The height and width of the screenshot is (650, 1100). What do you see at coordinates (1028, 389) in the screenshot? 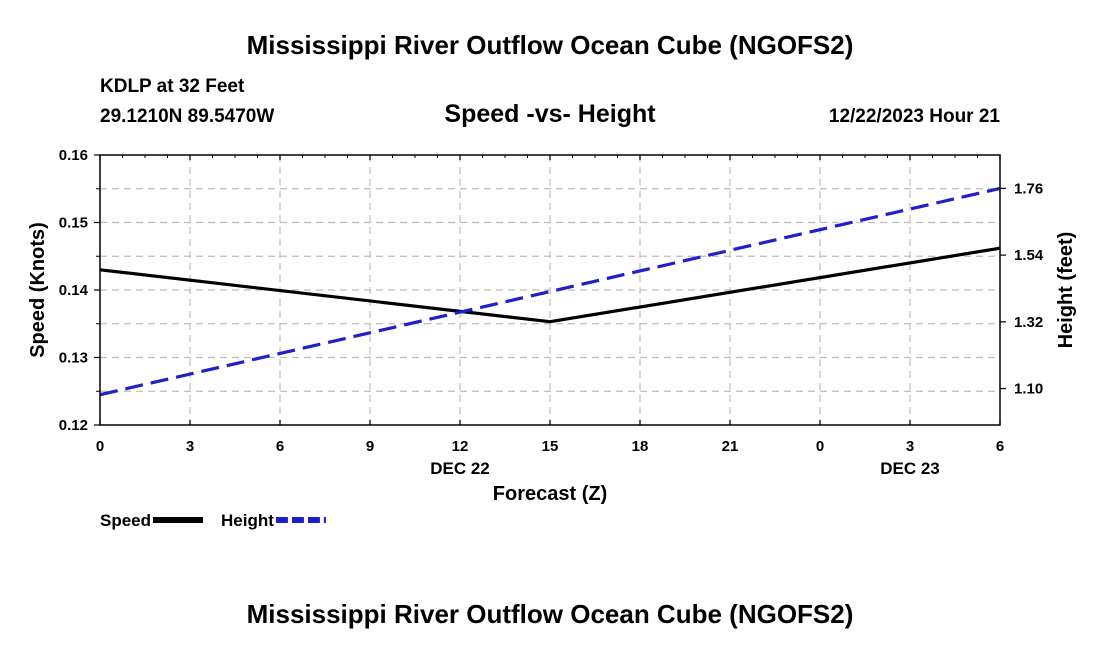
I see `y2-tick-label: 1.10` at bounding box center [1028, 389].